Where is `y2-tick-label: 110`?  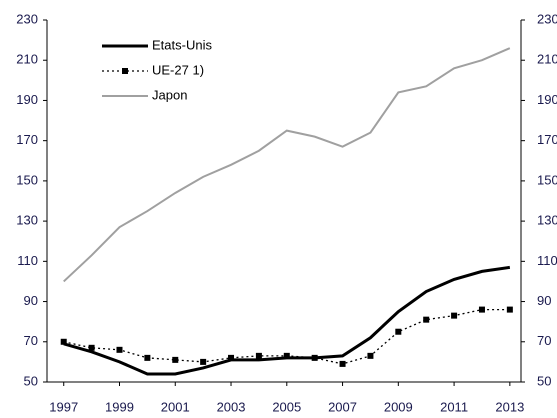 y2-tick-label: 110 is located at coordinates (547, 260).